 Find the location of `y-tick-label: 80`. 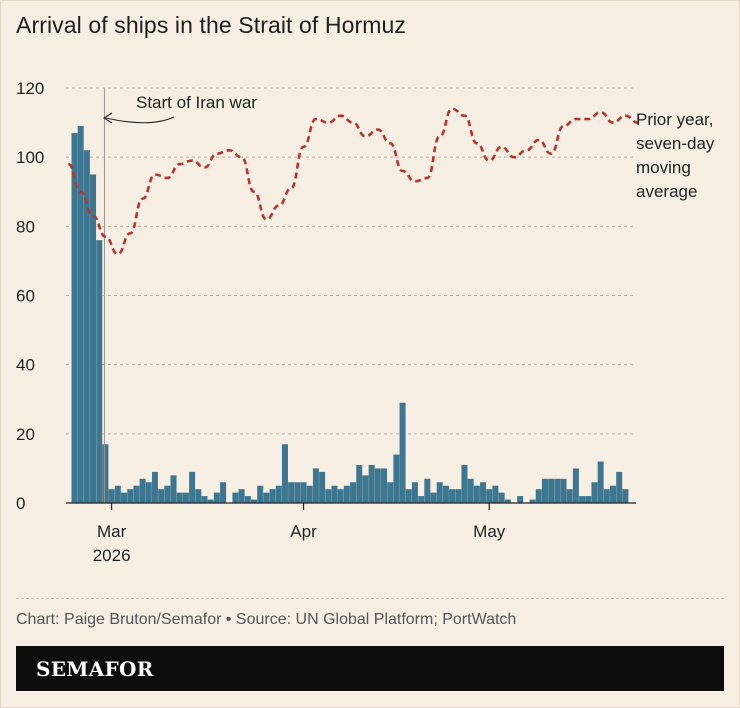

y-tick-label: 80 is located at coordinates (25, 226).